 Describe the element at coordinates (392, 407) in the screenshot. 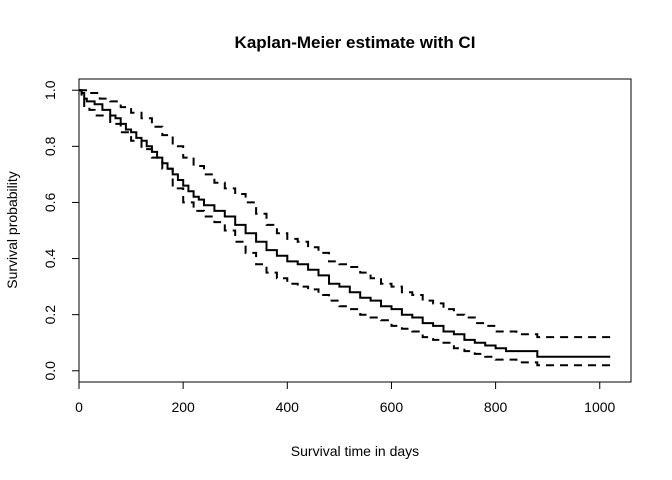

I see `x-tick-label: 600` at that location.